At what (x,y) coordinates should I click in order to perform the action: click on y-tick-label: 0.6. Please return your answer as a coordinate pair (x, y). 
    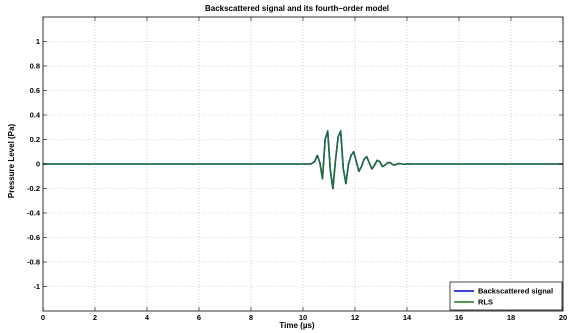
    Looking at the image, I should click on (35, 90).